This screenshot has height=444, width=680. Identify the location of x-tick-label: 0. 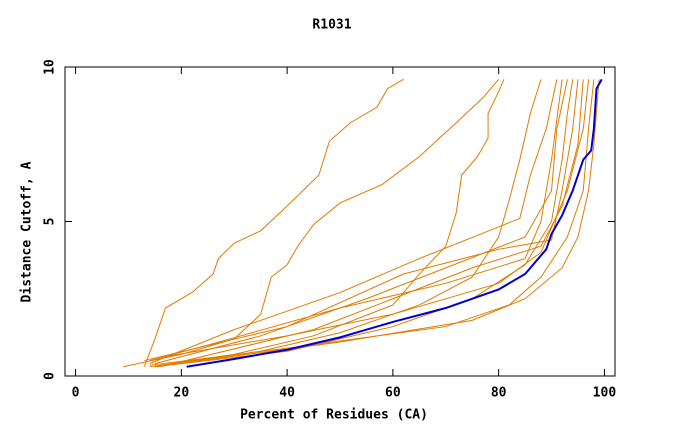
(76, 393).